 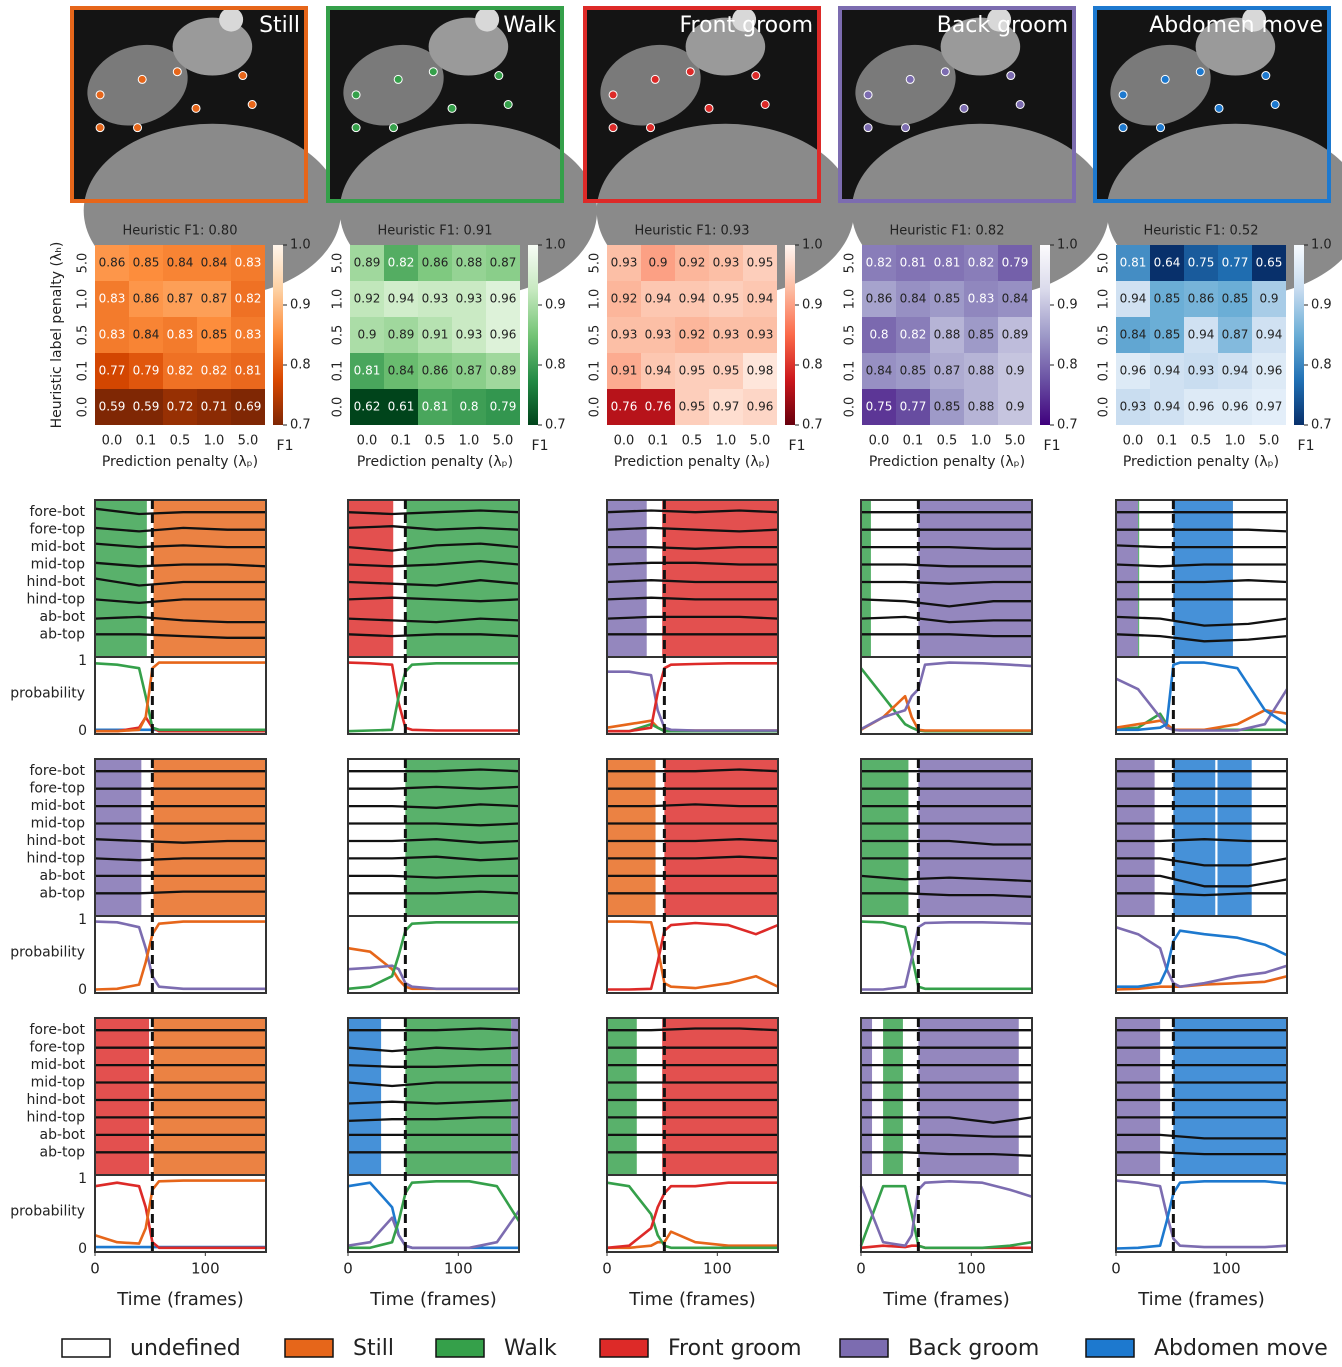 What do you see at coordinates (57, 789) in the screenshot?
I see `y-tick-label: fore-top` at bounding box center [57, 789].